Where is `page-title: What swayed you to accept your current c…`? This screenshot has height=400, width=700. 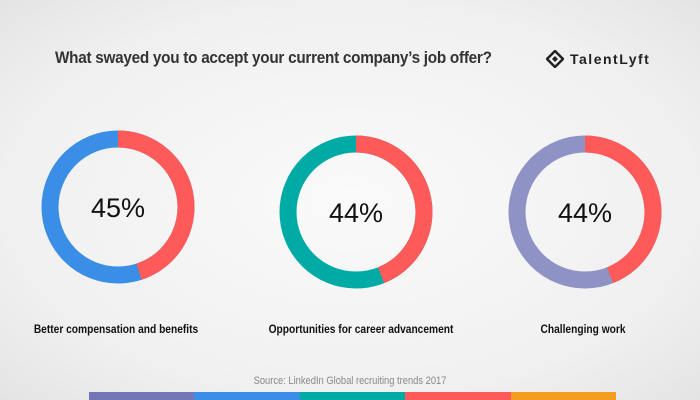 page-title: What swayed you to accept your current c… is located at coordinates (273, 57).